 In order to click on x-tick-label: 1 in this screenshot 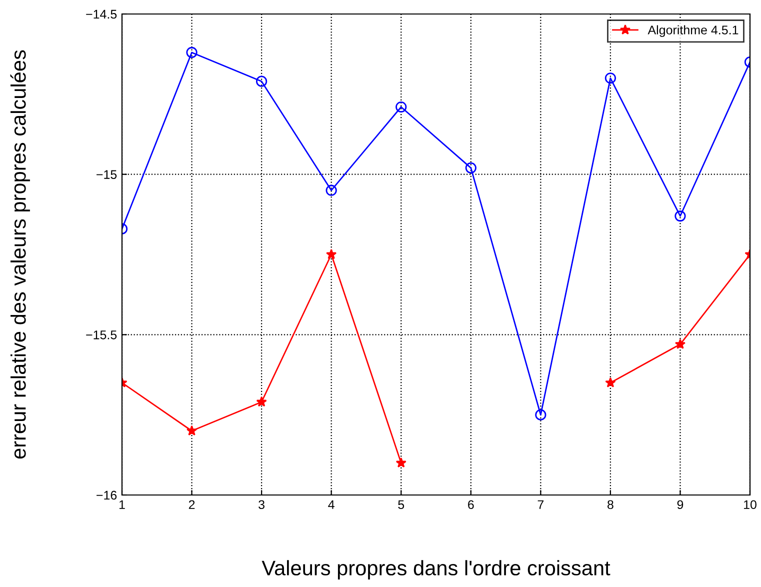, I will do `click(122, 504)`.